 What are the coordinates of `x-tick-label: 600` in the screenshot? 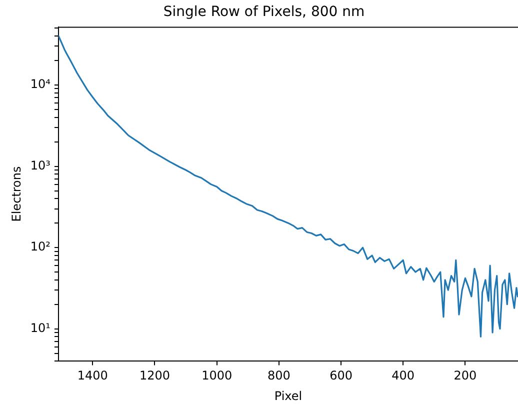 It's located at (341, 375).